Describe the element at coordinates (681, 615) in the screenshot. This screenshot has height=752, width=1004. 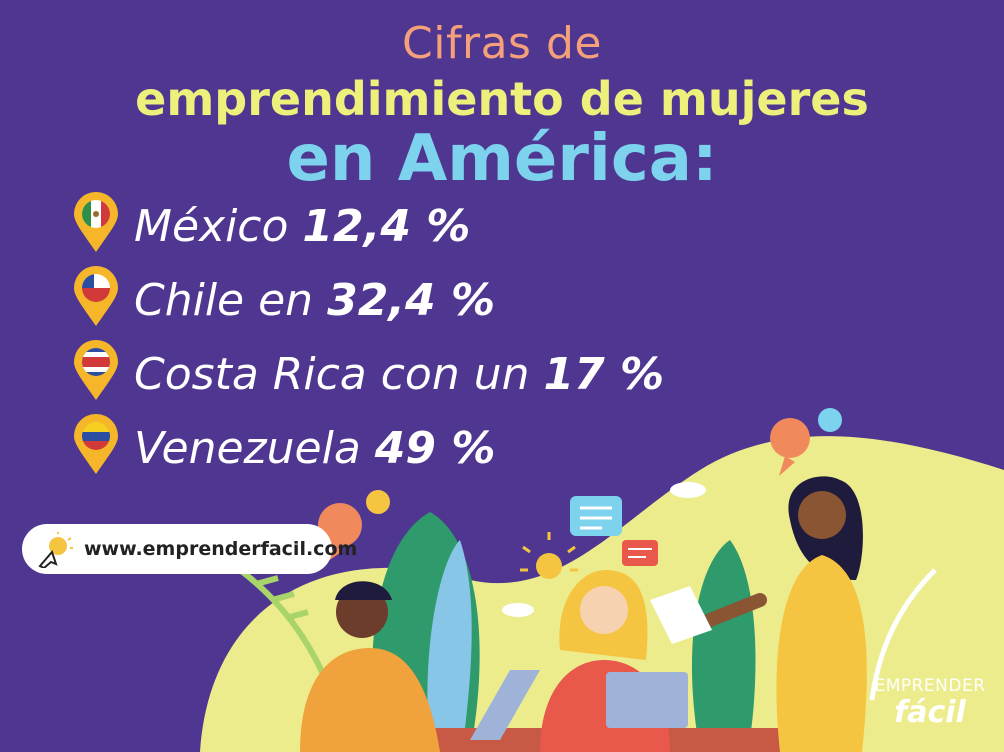
I see `document-paper` at that location.